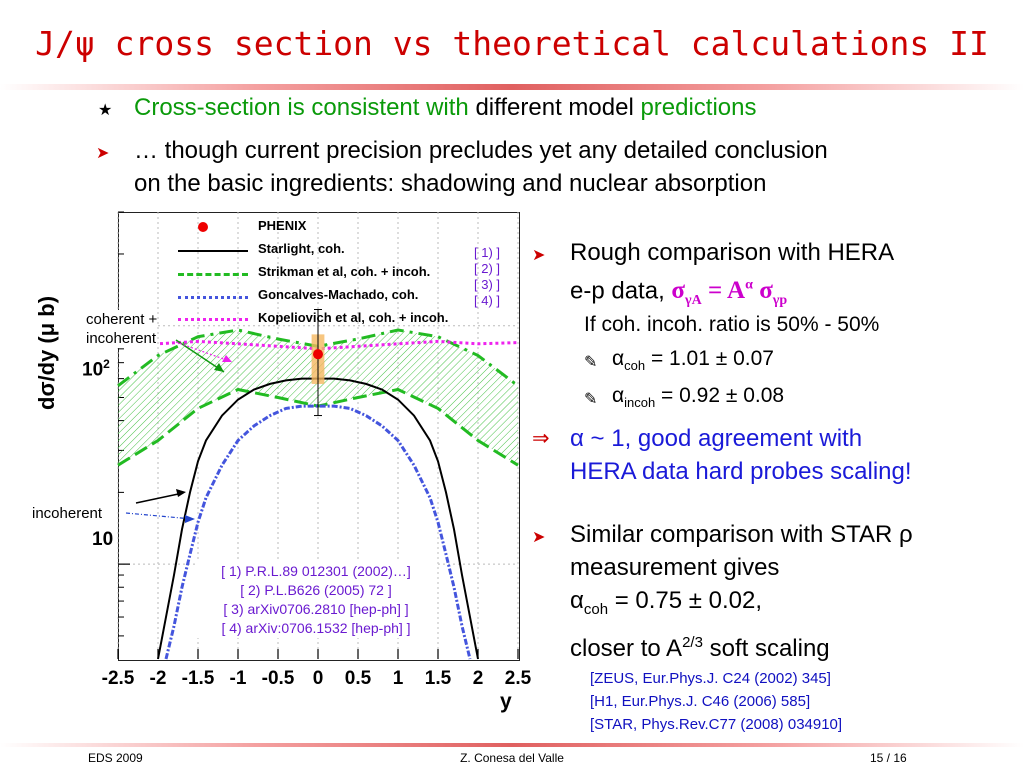  What do you see at coordinates (617, 291) in the screenshot?
I see `hera-line2-text: e-p data,` at bounding box center [617, 291].